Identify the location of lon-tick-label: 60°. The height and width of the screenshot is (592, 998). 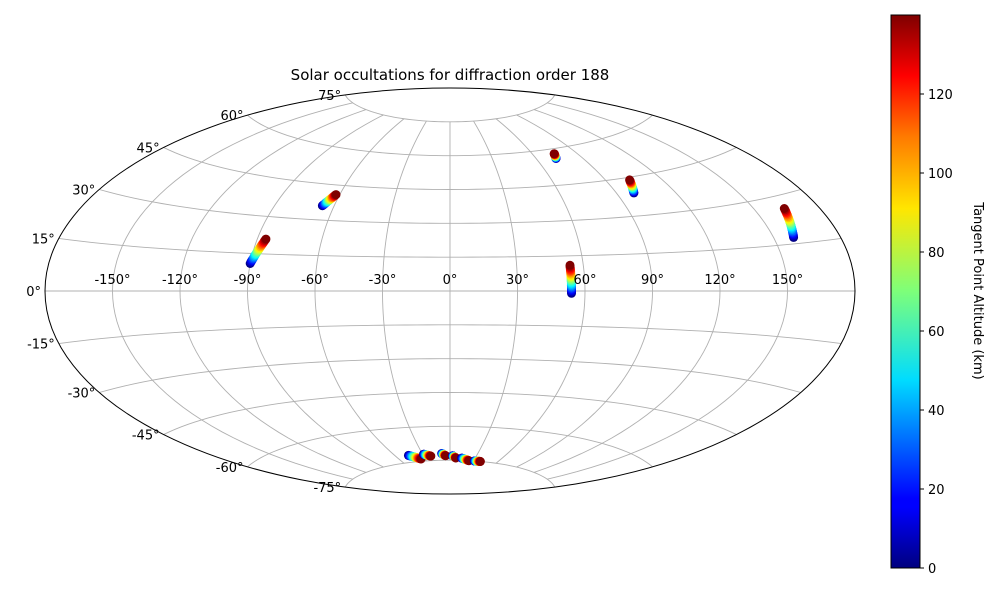
(584, 280).